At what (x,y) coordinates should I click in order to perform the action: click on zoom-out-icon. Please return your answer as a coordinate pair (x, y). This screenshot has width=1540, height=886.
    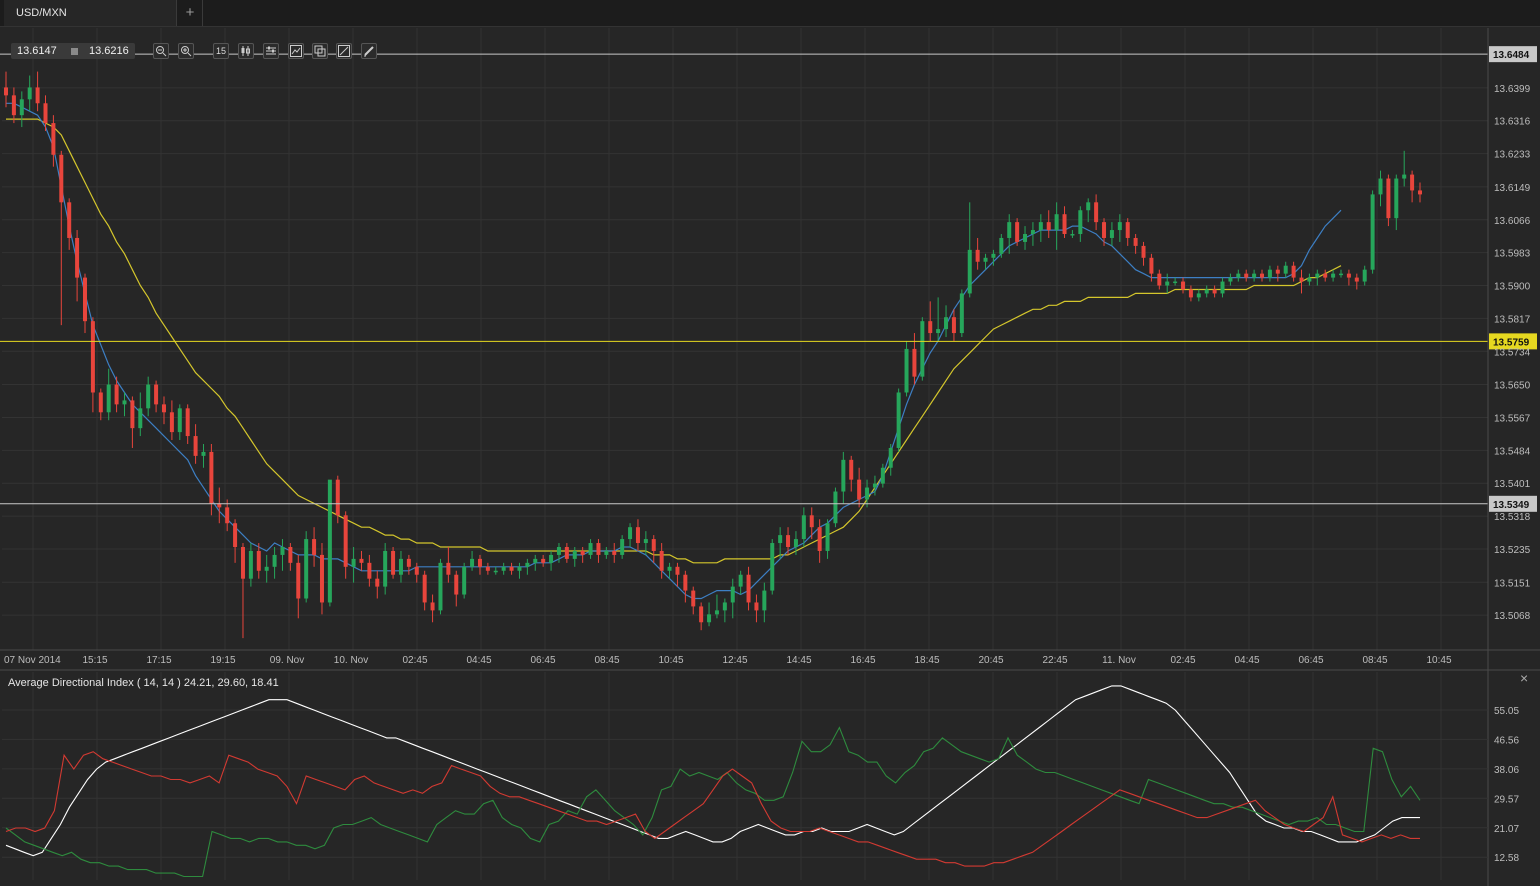
    Looking at the image, I should click on (161, 51).